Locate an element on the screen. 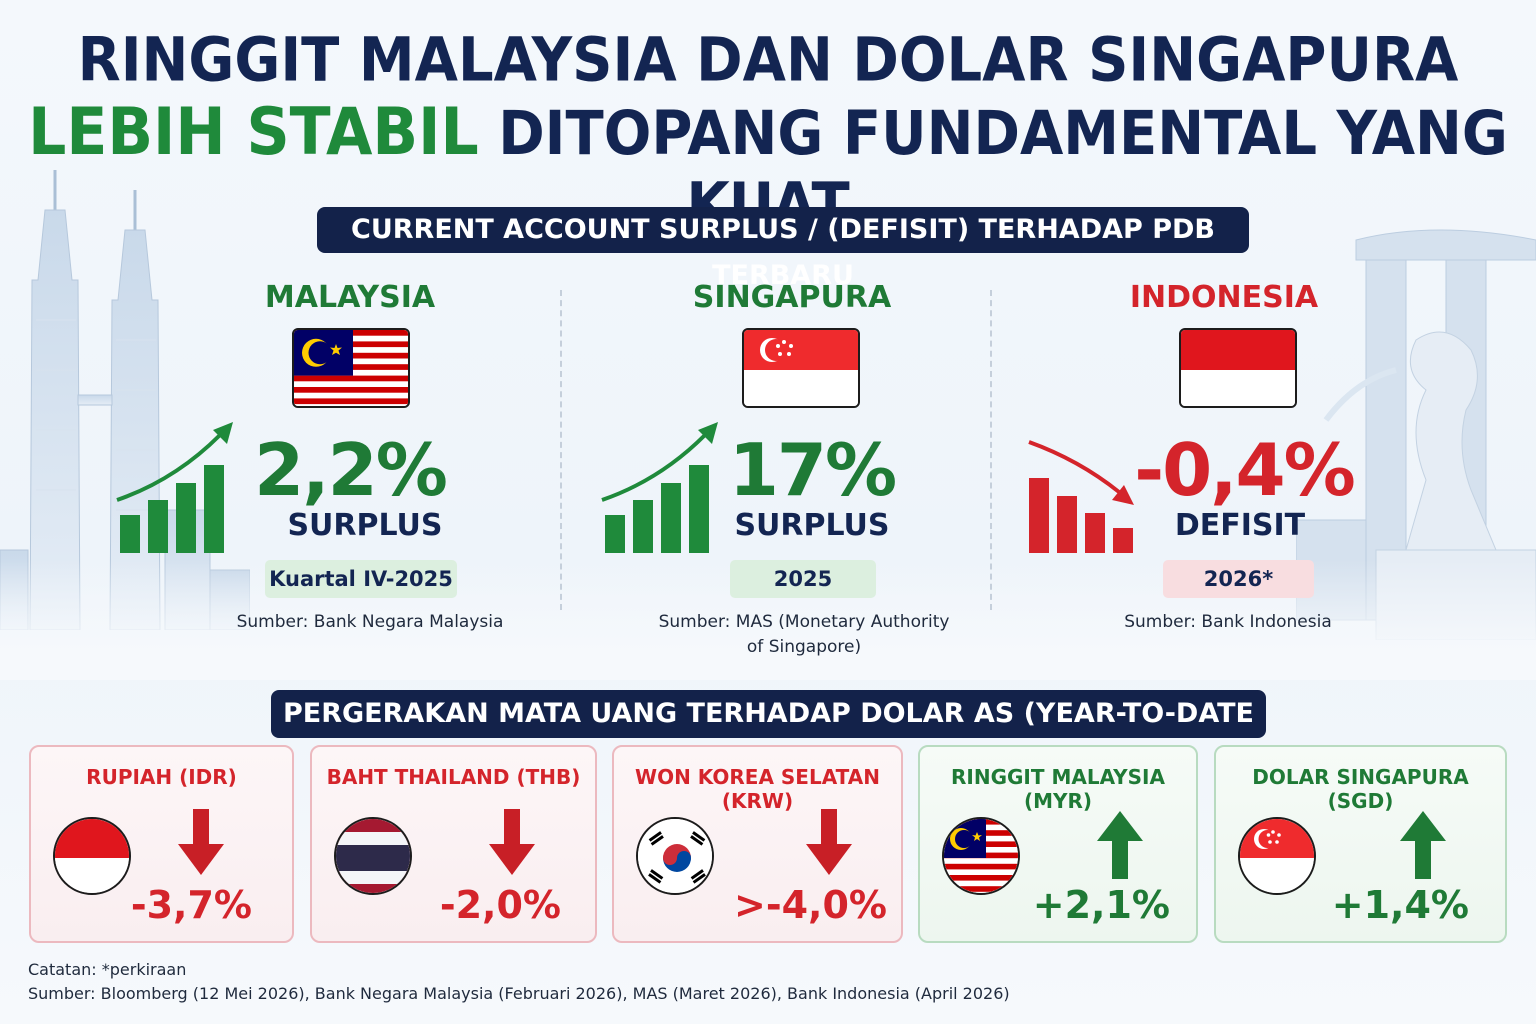 The image size is (1536, 1024). currency-card-sgd: DOLAR SINGAPURA (SGD) +1,4% is located at coordinates (1360, 844).